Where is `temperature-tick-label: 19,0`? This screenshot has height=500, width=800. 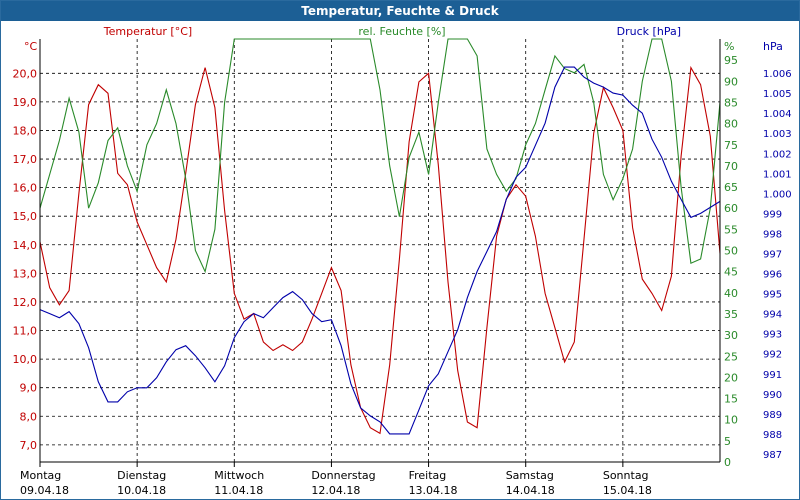 temperature-tick-label: 19,0 is located at coordinates (25, 102).